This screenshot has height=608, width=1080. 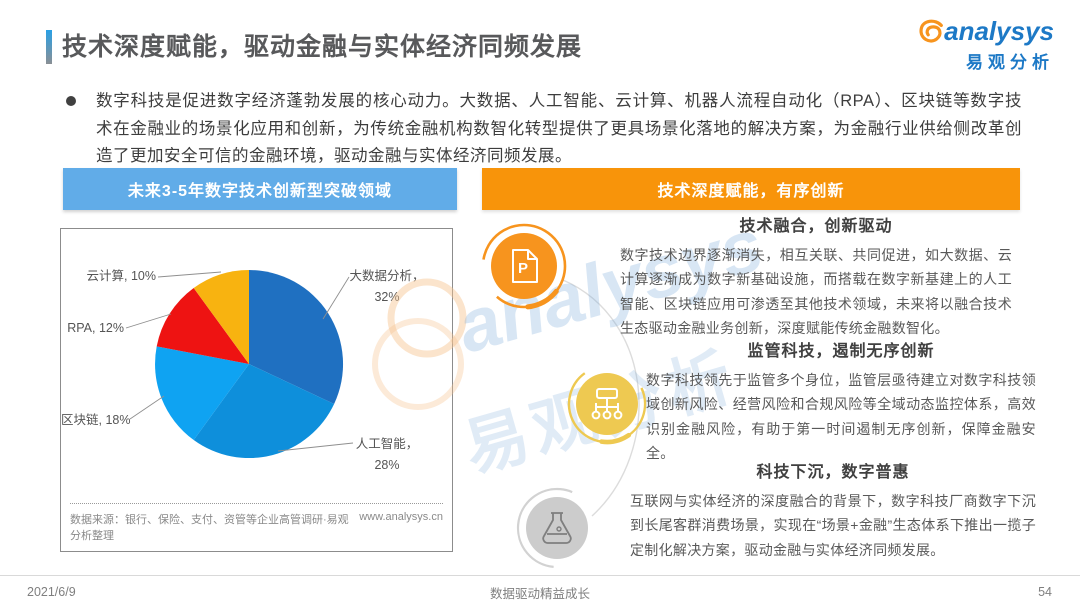 What do you see at coordinates (71, 101) in the screenshot?
I see `bullet-icon` at bounding box center [71, 101].